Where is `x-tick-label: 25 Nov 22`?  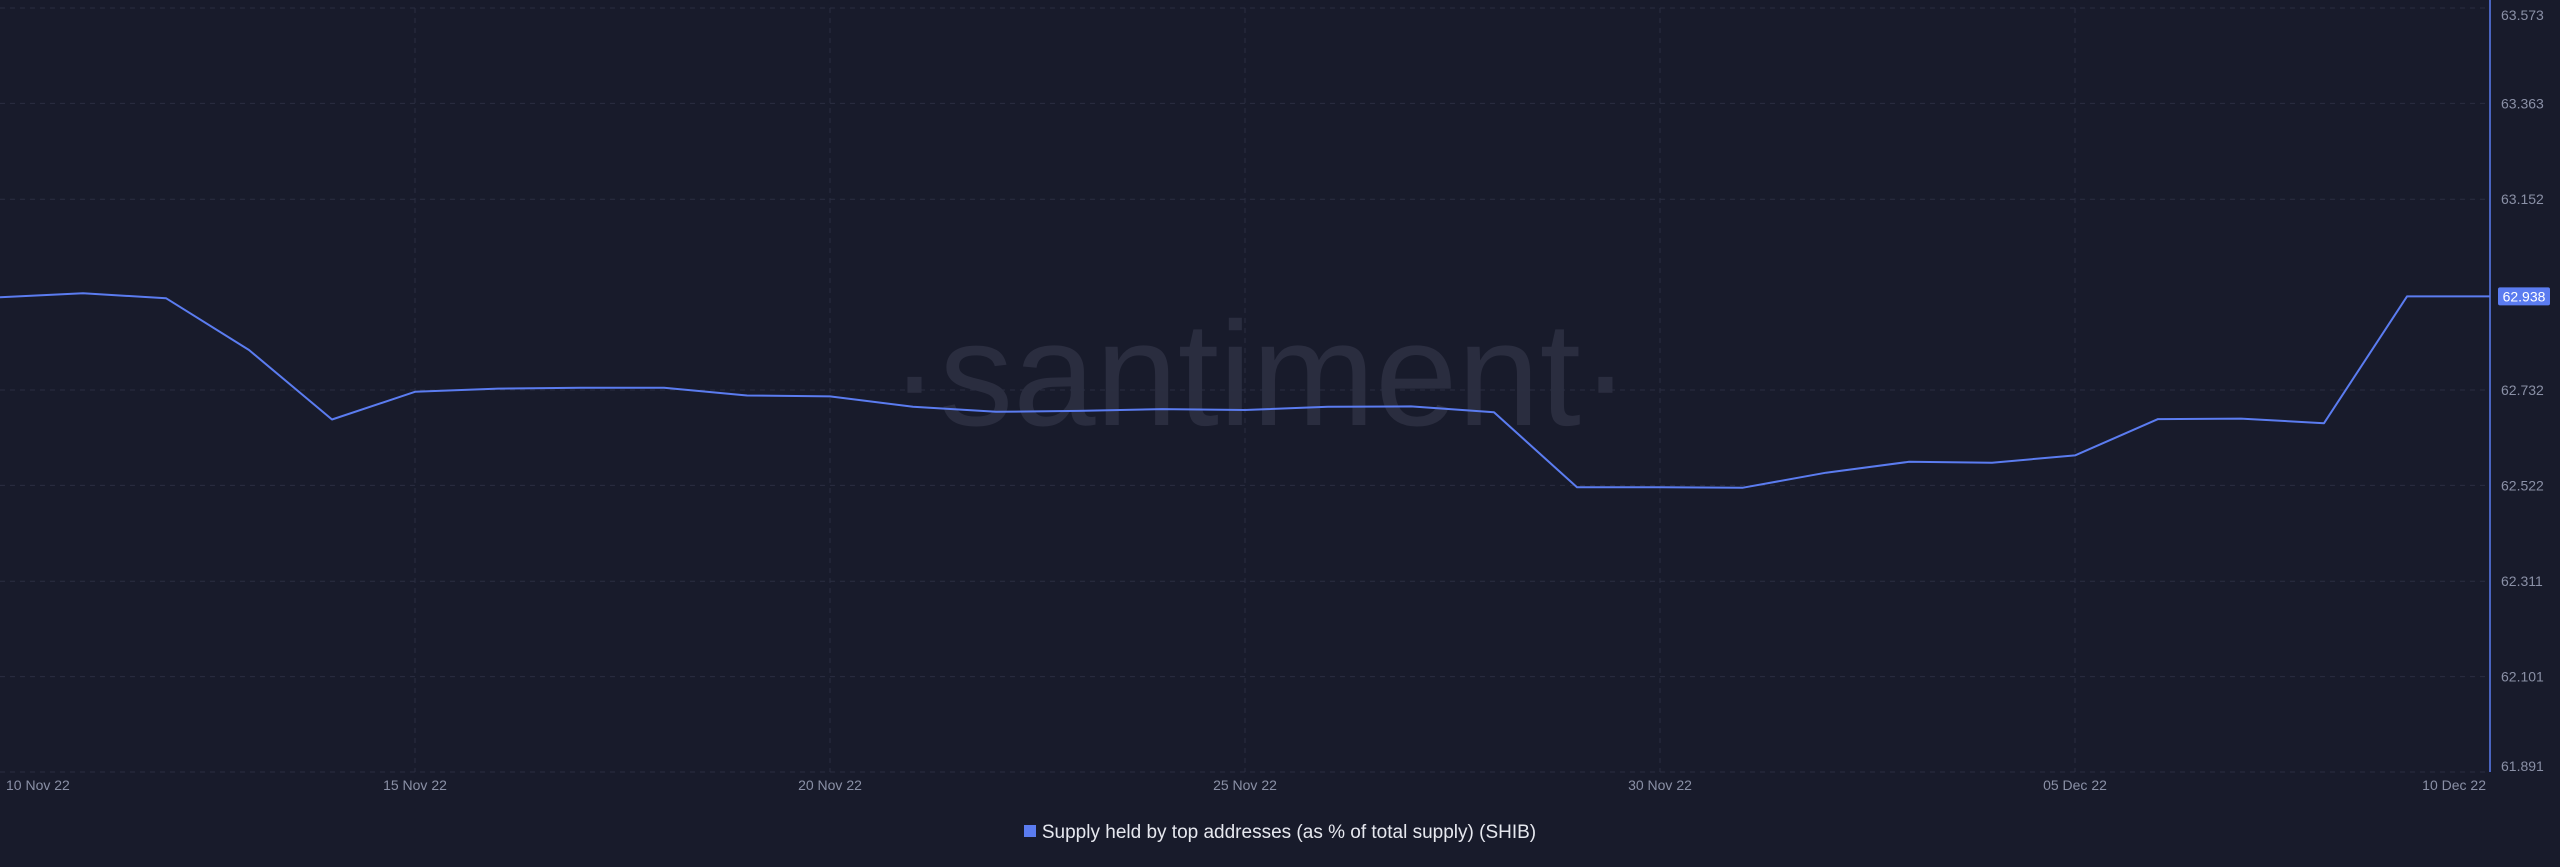
x-tick-label: 25 Nov 22 is located at coordinates (1245, 785).